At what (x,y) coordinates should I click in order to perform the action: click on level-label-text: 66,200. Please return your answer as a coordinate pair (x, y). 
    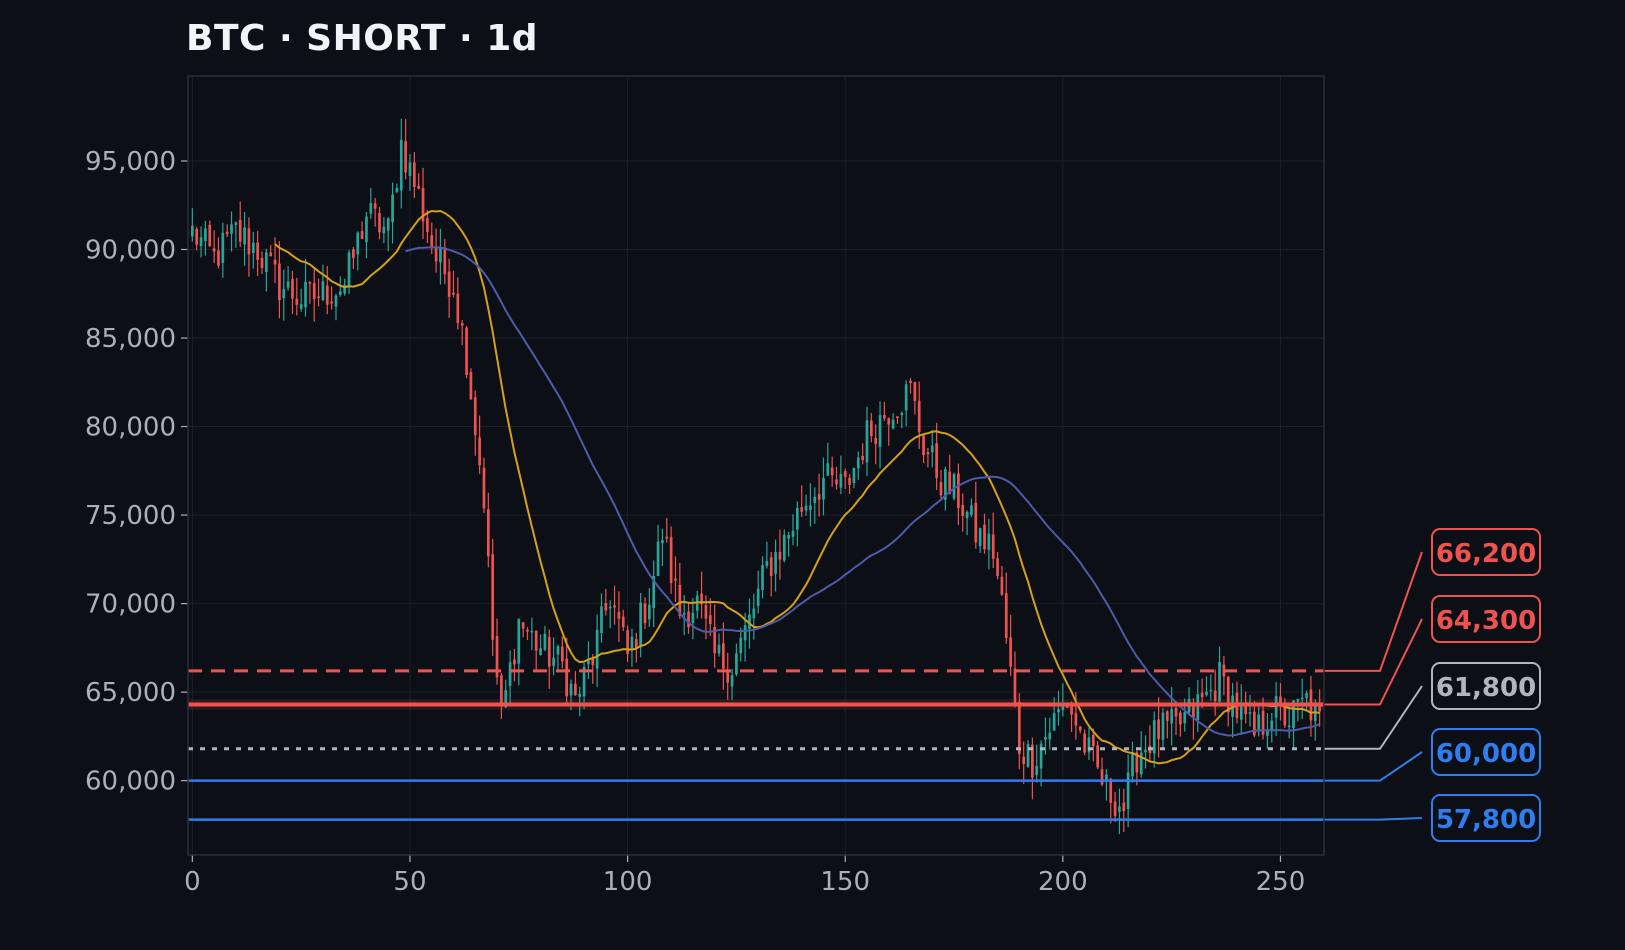
    Looking at the image, I should click on (1486, 554).